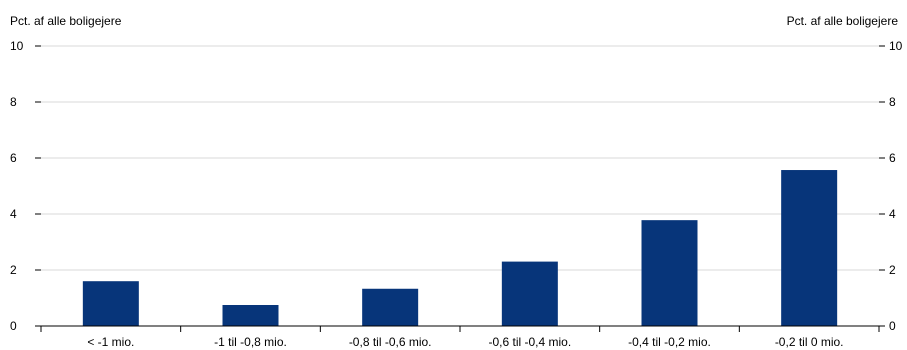  I want to click on y-tick-label-right: 8, so click(892, 102).